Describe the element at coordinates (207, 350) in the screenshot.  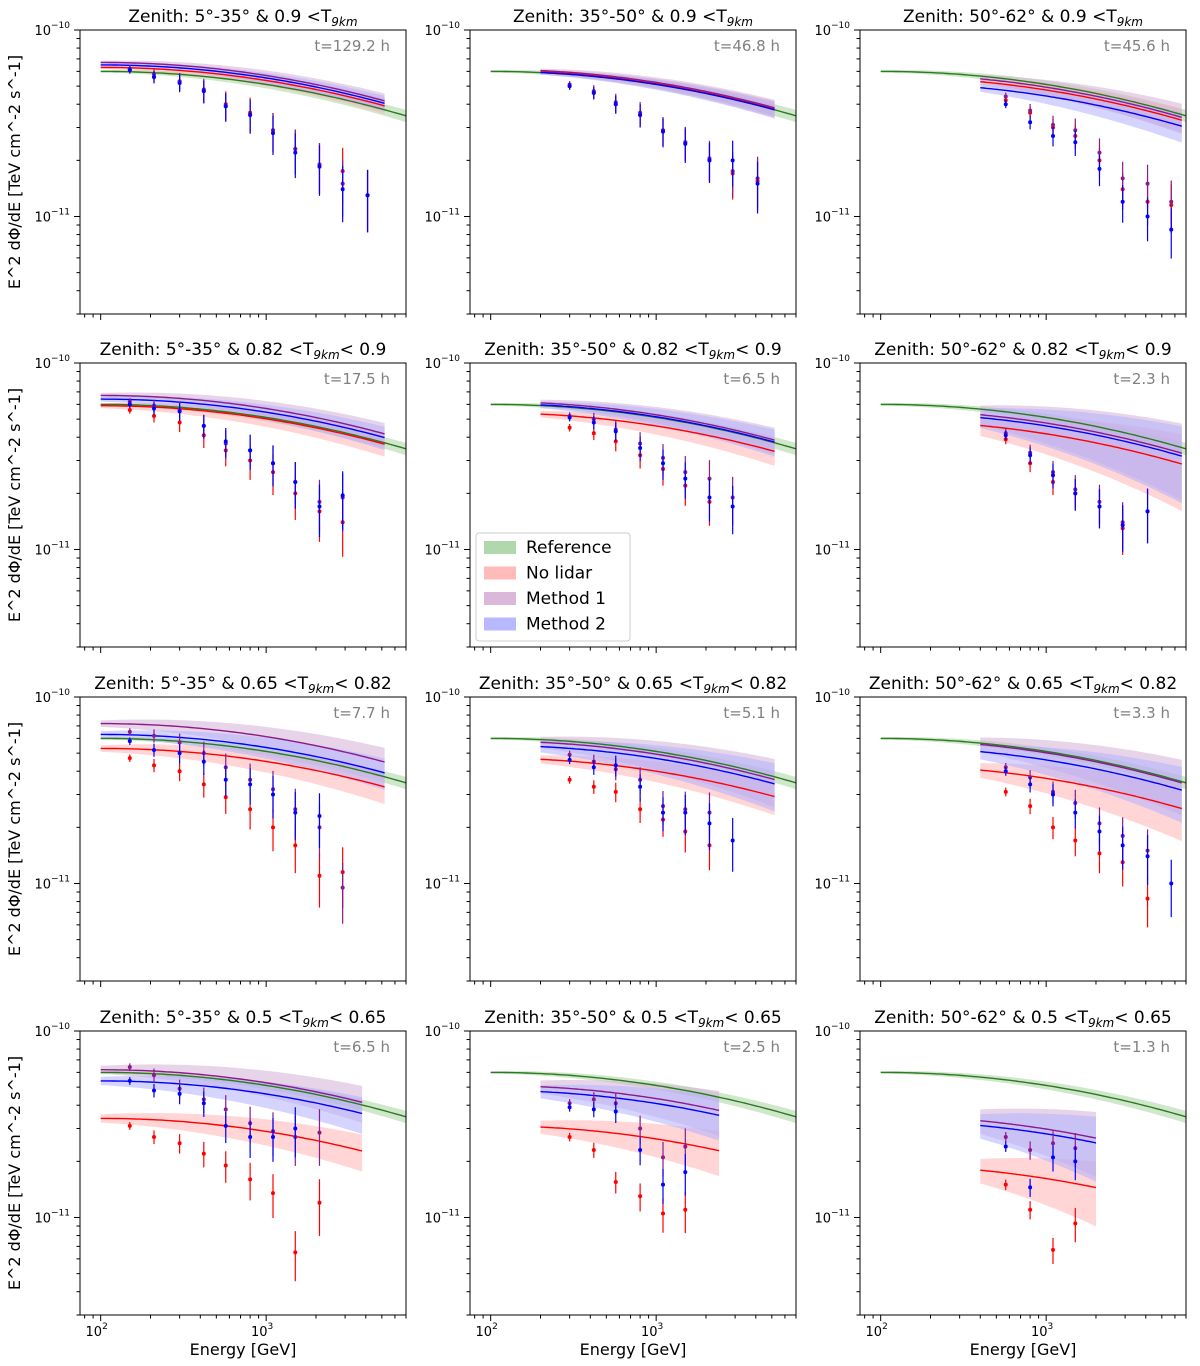
I see `title-main: Zenith: 5°-35° & 0.82 <T` at that location.